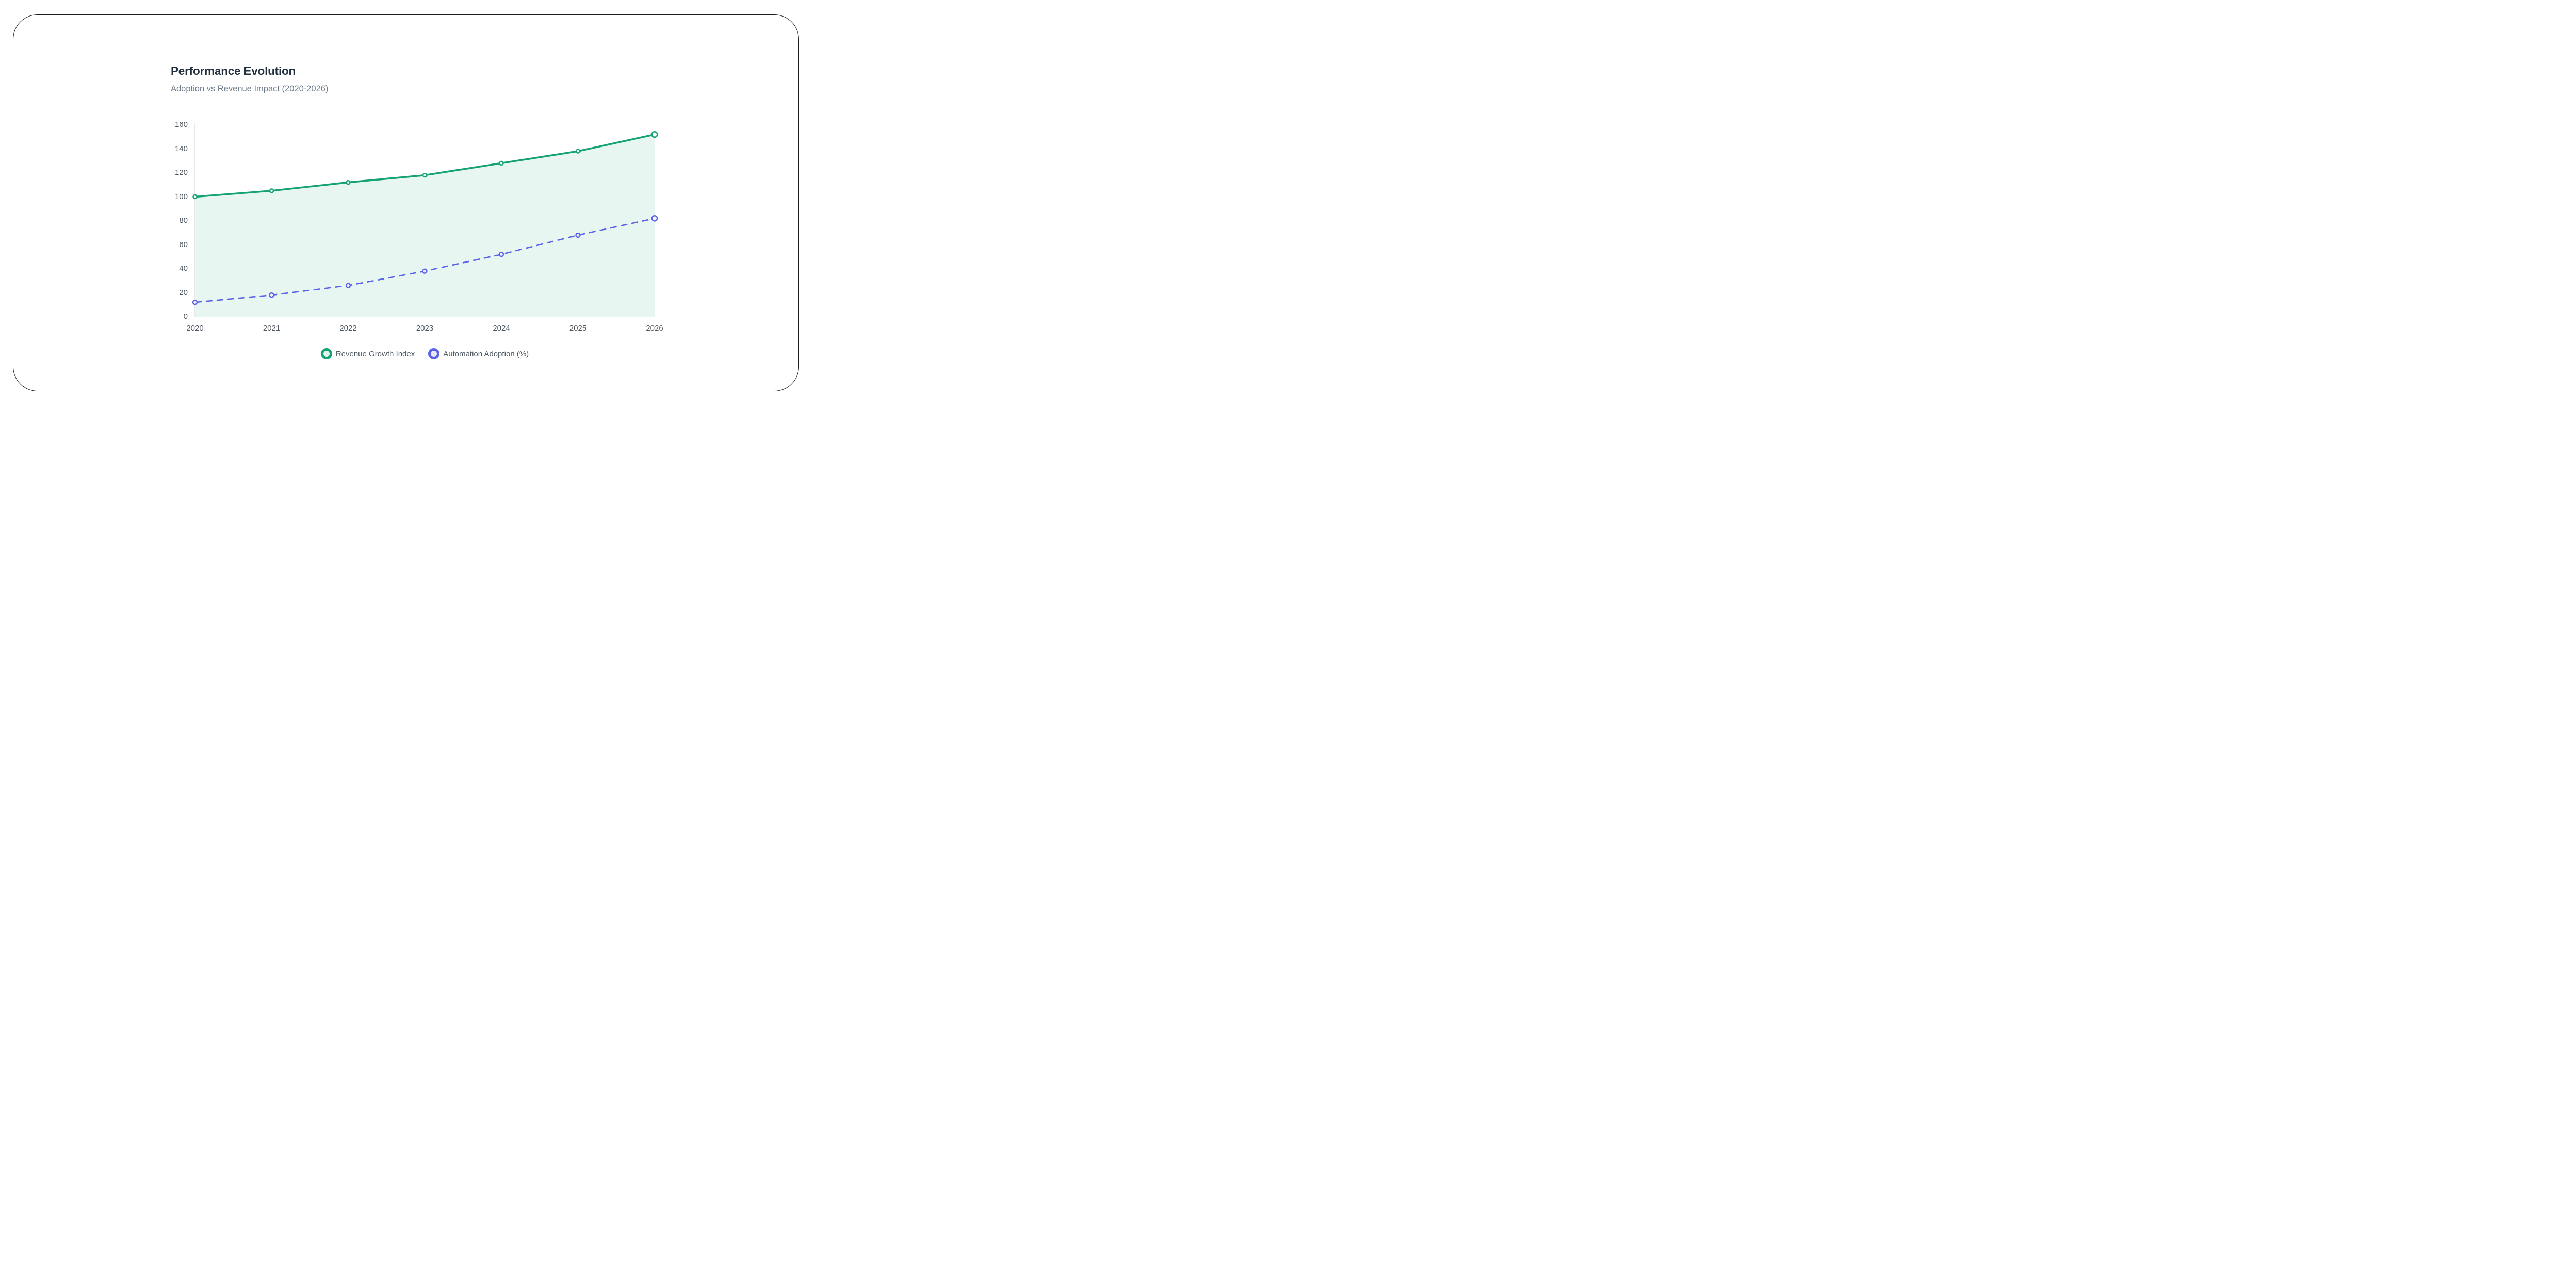 Image resolution: width=2576 pixels, height=1278 pixels. I want to click on y-axis-tick-label: 60, so click(184, 245).